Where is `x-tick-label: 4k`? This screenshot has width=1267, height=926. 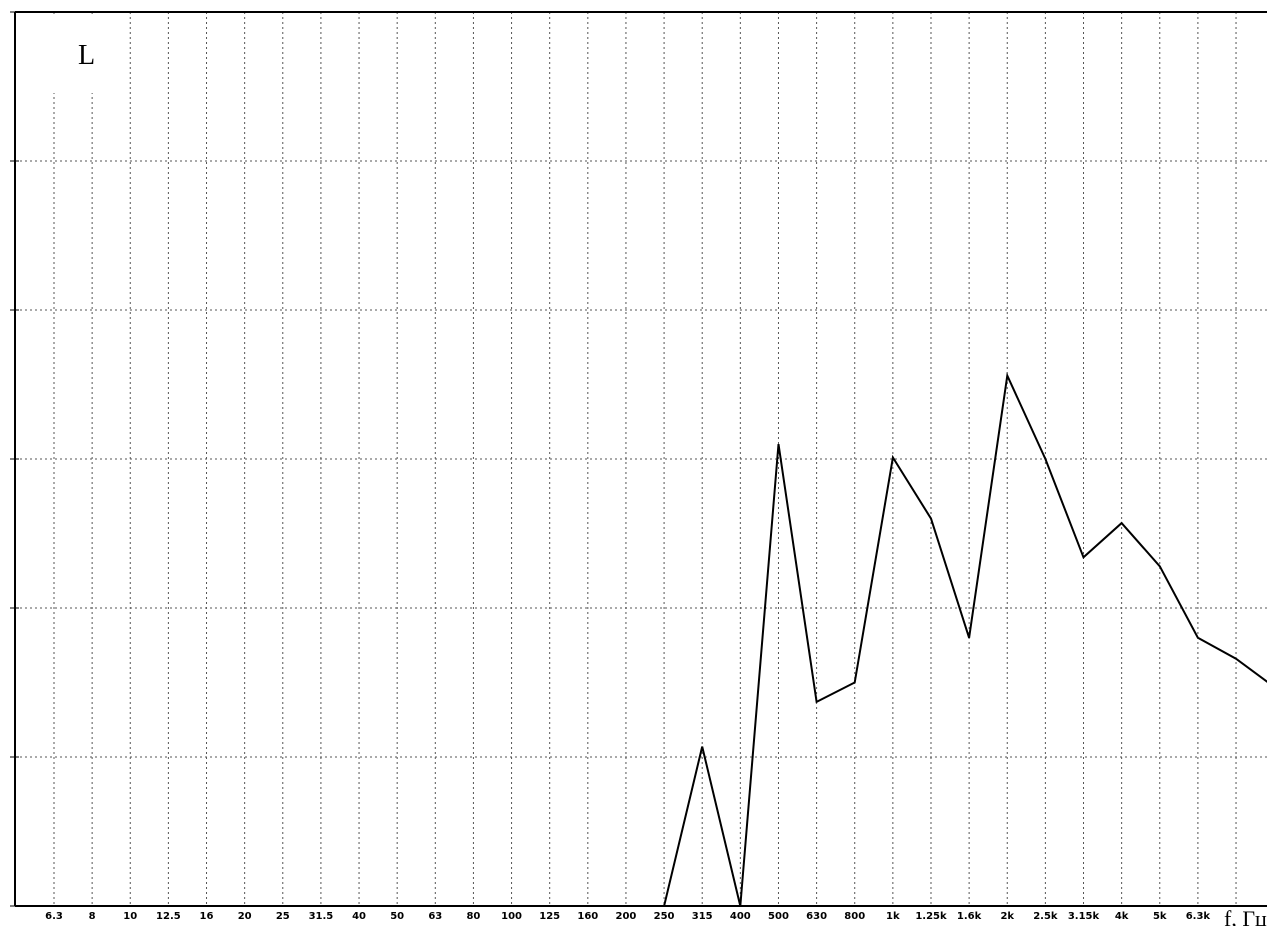
x-tick-label: 4k is located at coordinates (1122, 916).